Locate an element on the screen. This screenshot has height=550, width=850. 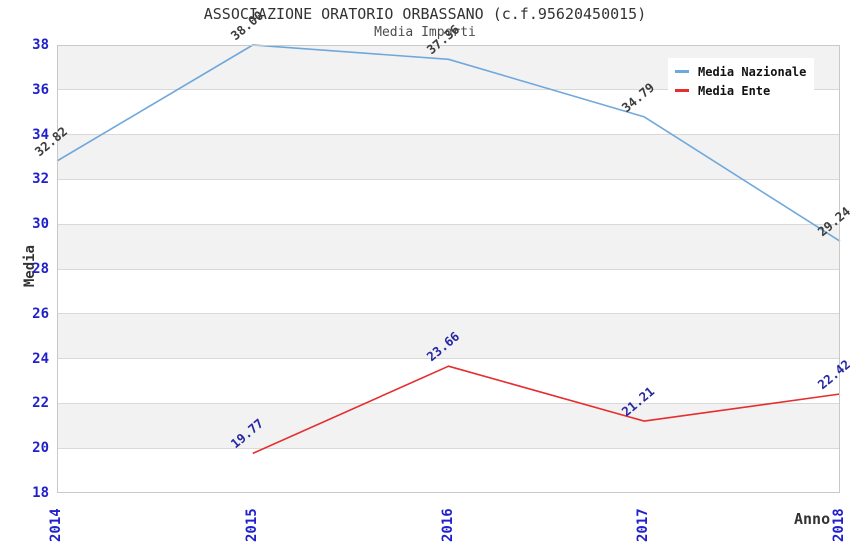
y-tick-label: 34 is located at coordinates (40, 134).